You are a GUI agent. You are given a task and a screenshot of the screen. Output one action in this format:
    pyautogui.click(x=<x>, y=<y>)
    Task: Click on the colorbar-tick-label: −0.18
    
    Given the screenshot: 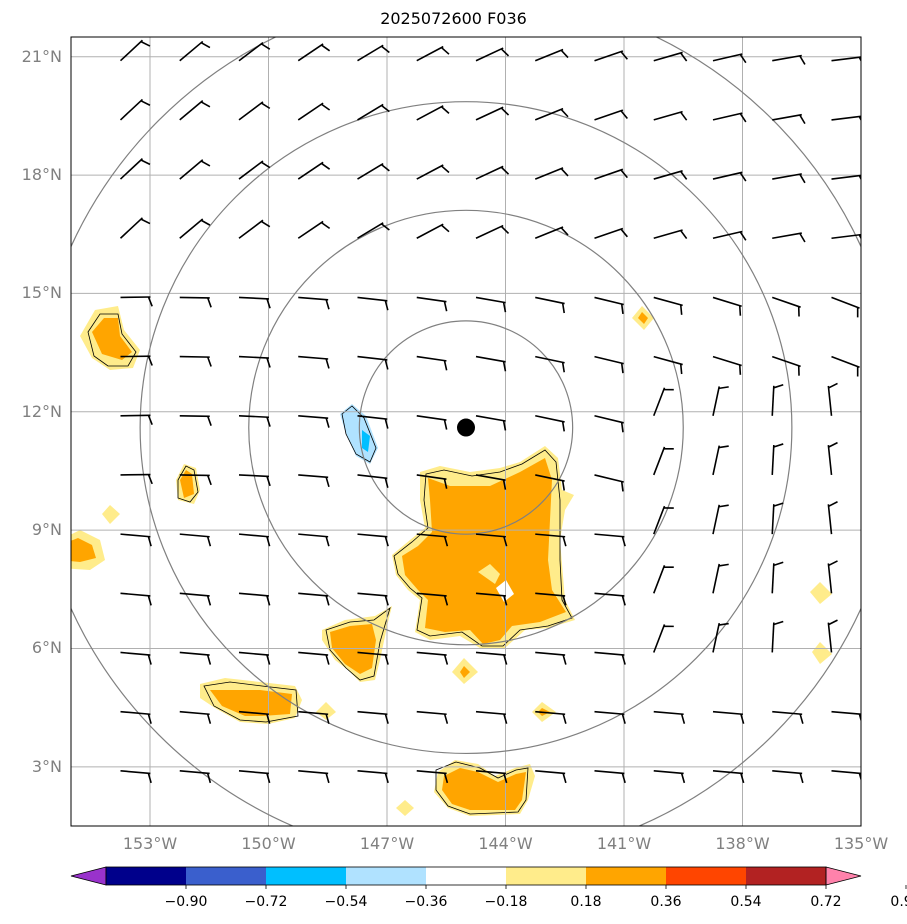 What is the action you would take?
    pyautogui.click(x=506, y=902)
    